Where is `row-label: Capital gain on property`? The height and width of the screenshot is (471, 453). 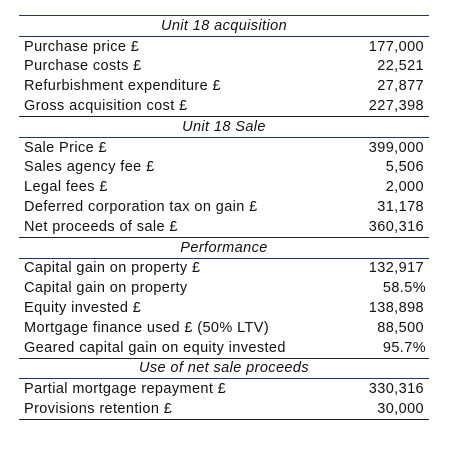
row-label: Capital gain on property is located at coordinates (106, 288).